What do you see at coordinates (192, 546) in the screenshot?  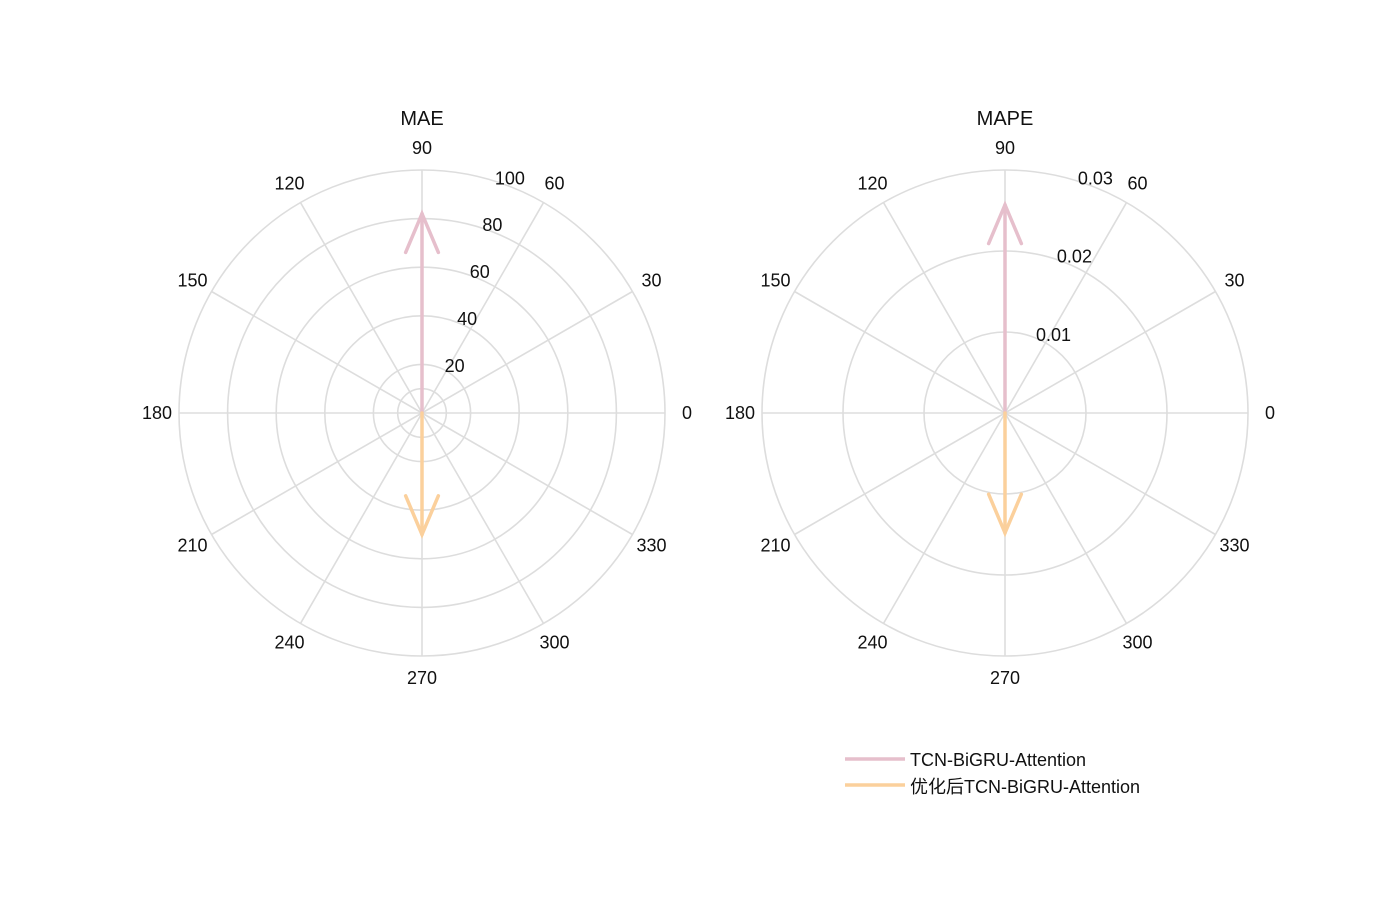 I see `mae-angle-label-210: 210` at bounding box center [192, 546].